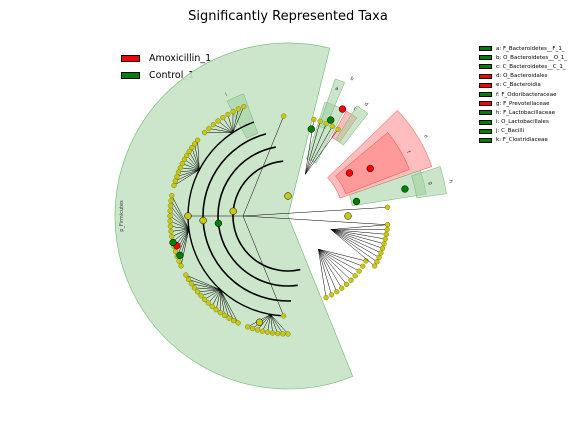 This screenshot has height=432, width=576. Describe the element at coordinates (523, 48) in the screenshot. I see `taxa-legend-item: a: F_Bacteroidetes__F_1_` at that location.